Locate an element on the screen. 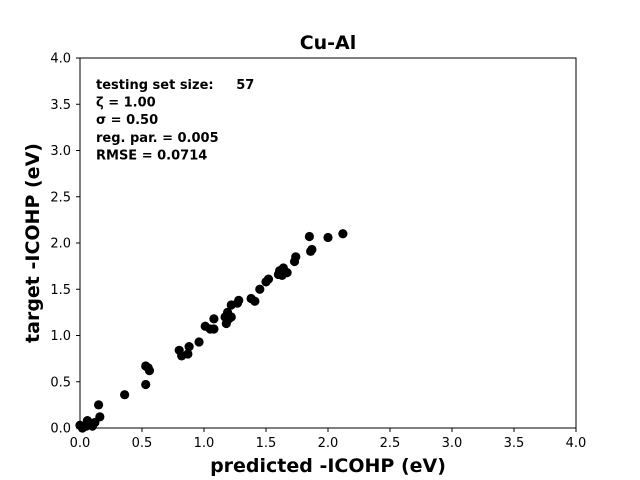 The height and width of the screenshot is (480, 640). x-tick-label: 1.0 is located at coordinates (204, 443).